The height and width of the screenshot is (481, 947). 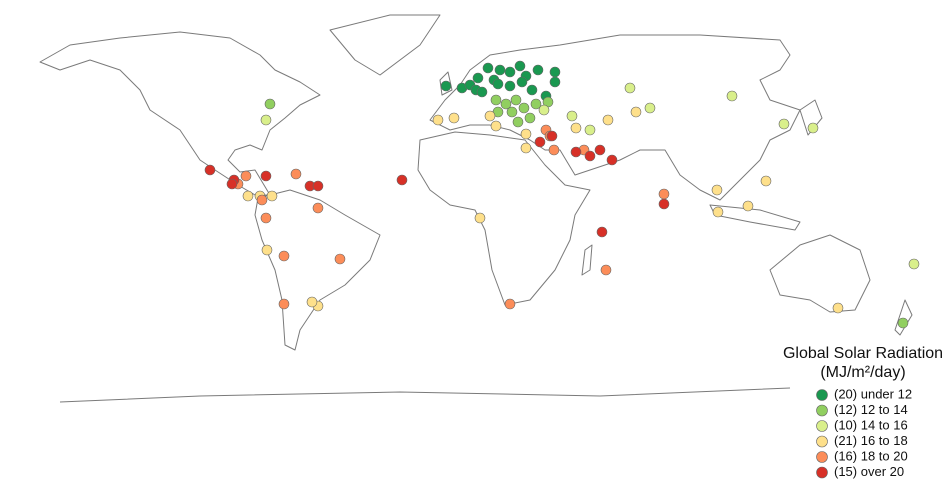 I want to click on legend-label: (21) 16 to 18, so click(x=871, y=440).